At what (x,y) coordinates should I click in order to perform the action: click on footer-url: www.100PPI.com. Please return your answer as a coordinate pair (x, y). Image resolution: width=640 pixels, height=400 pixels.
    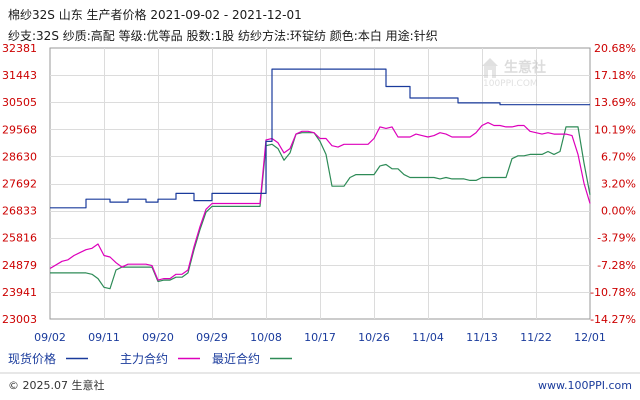
    Looking at the image, I should click on (585, 385).